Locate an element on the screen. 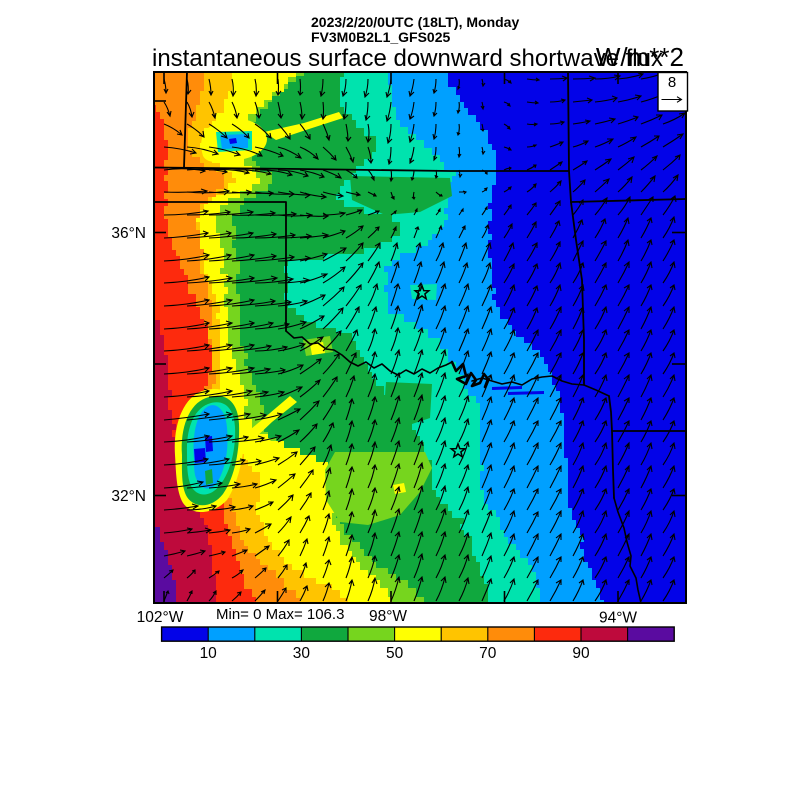  svg-text: 94°W is located at coordinates (618, 618).